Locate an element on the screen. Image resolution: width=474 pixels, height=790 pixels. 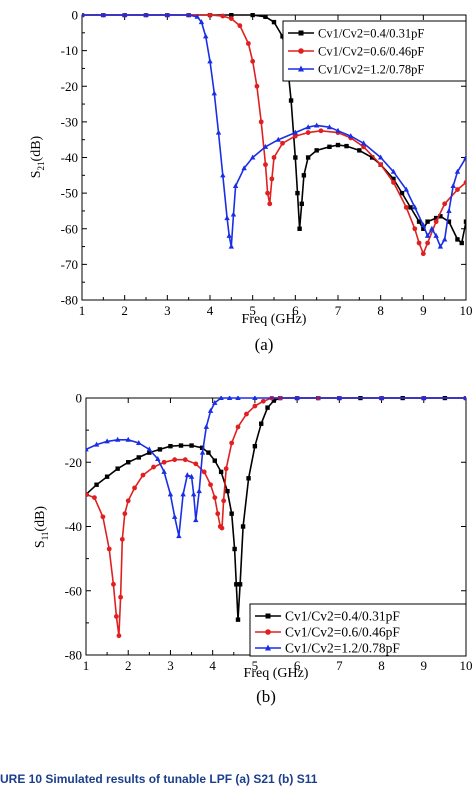
x-tick-label: 3 is located at coordinates (167, 310).